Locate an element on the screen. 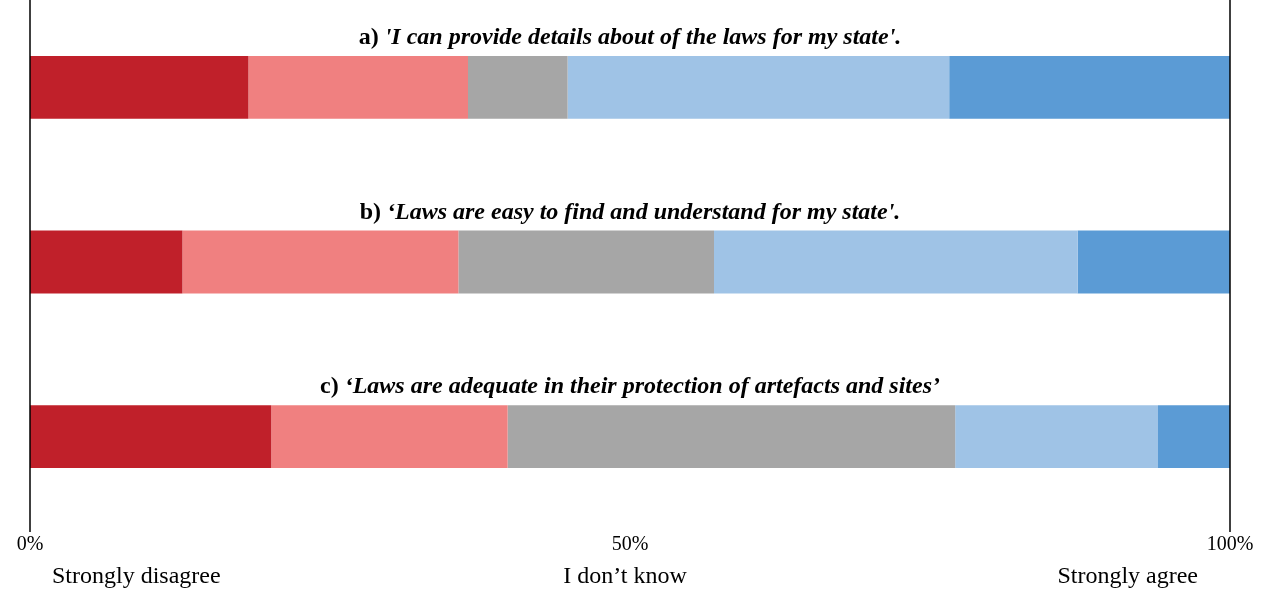 The height and width of the screenshot is (596, 1268). y-tick-label: c) ‘Laws are adequate in their protection of artefacts and sites’ is located at coordinates (630, 385).